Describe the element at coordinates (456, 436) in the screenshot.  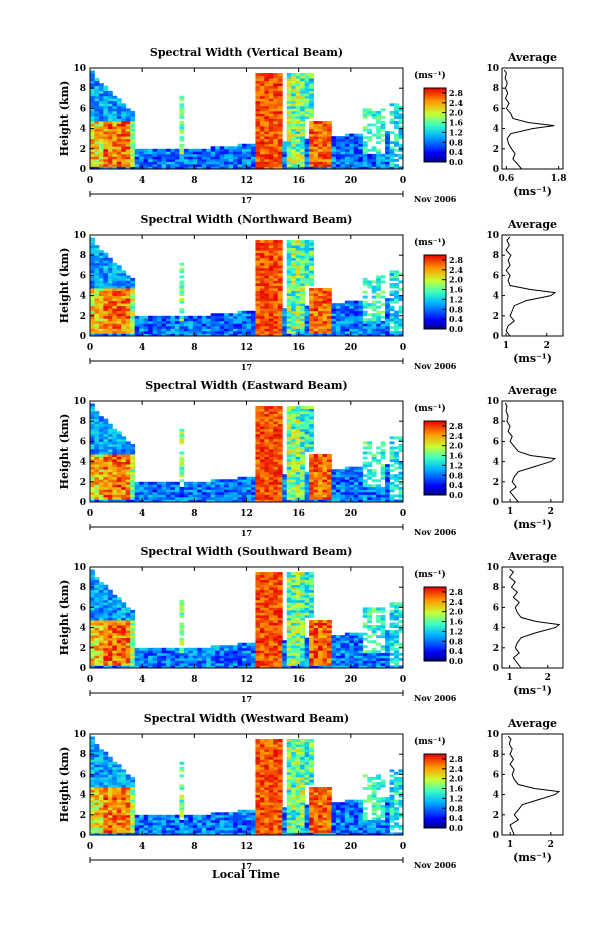
I see `colorbar-tick-label: 2.4` at that location.